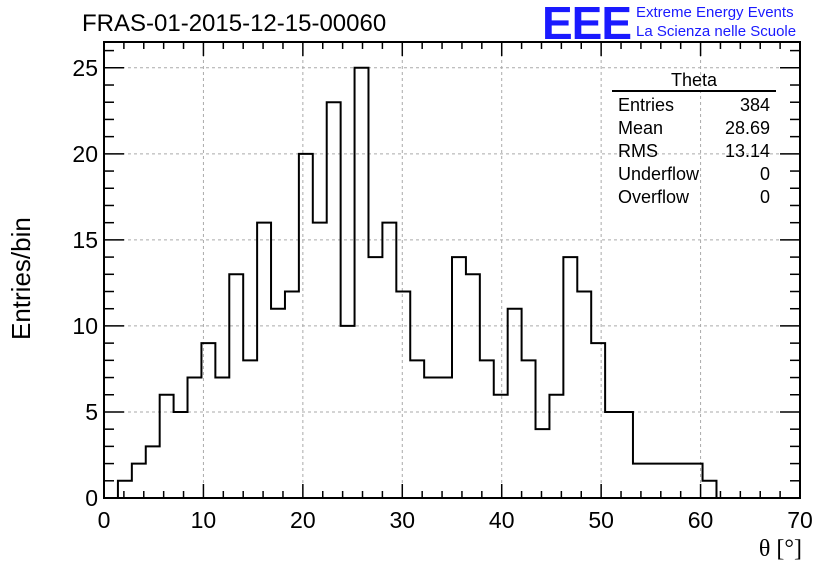 The height and width of the screenshot is (572, 836). Describe the element at coordinates (234, 23) in the screenshot. I see `chart-title: FRAS-01-2015-12-15-00060` at that location.